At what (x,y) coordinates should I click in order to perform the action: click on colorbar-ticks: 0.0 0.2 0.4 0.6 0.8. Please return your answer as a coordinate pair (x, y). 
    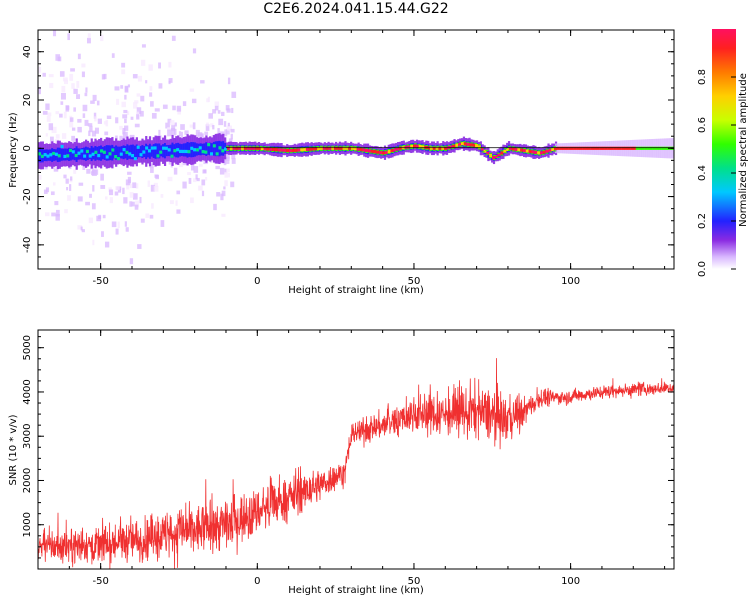
    Looking at the image, I should click on (716, 173).